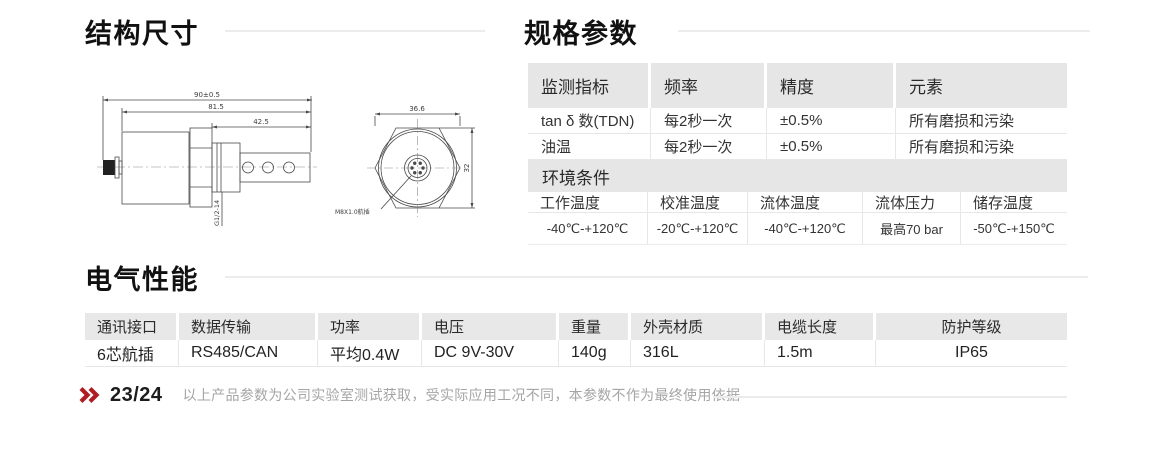  I want to click on elec-cell: 140g, so click(595, 353).